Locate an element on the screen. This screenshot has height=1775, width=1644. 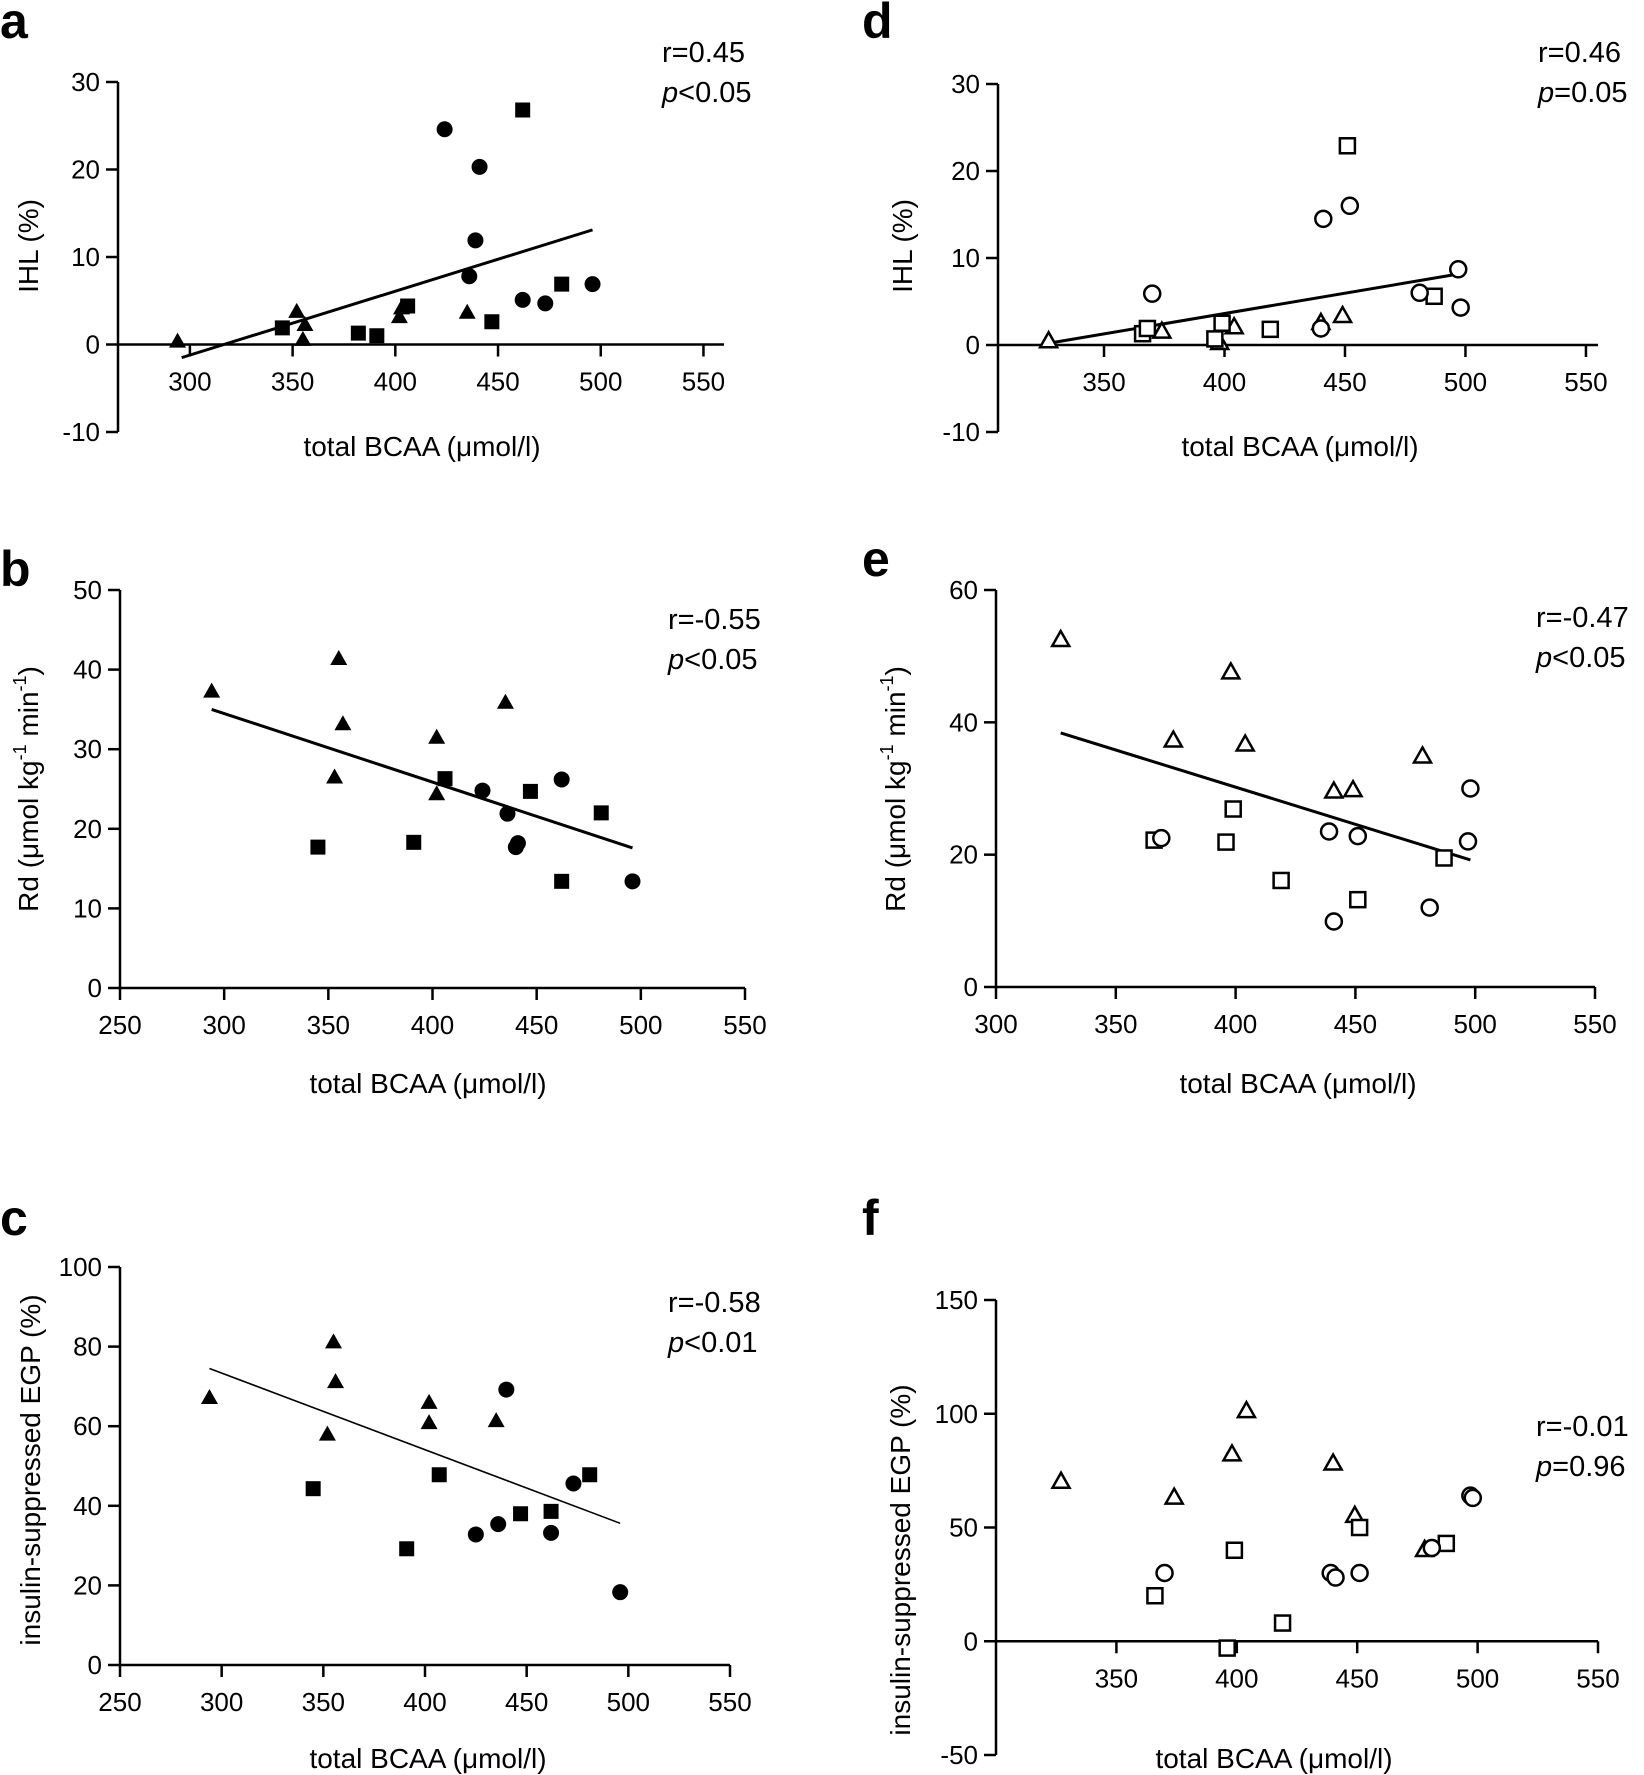
panel-e-regression-line is located at coordinates (1265, 796).